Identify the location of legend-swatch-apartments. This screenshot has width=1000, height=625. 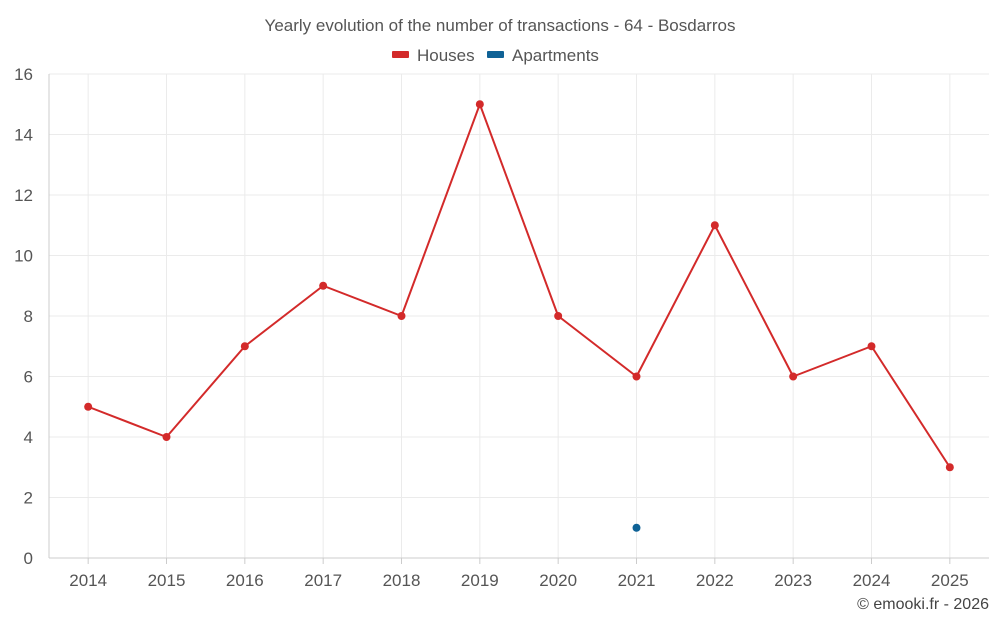
(495, 54).